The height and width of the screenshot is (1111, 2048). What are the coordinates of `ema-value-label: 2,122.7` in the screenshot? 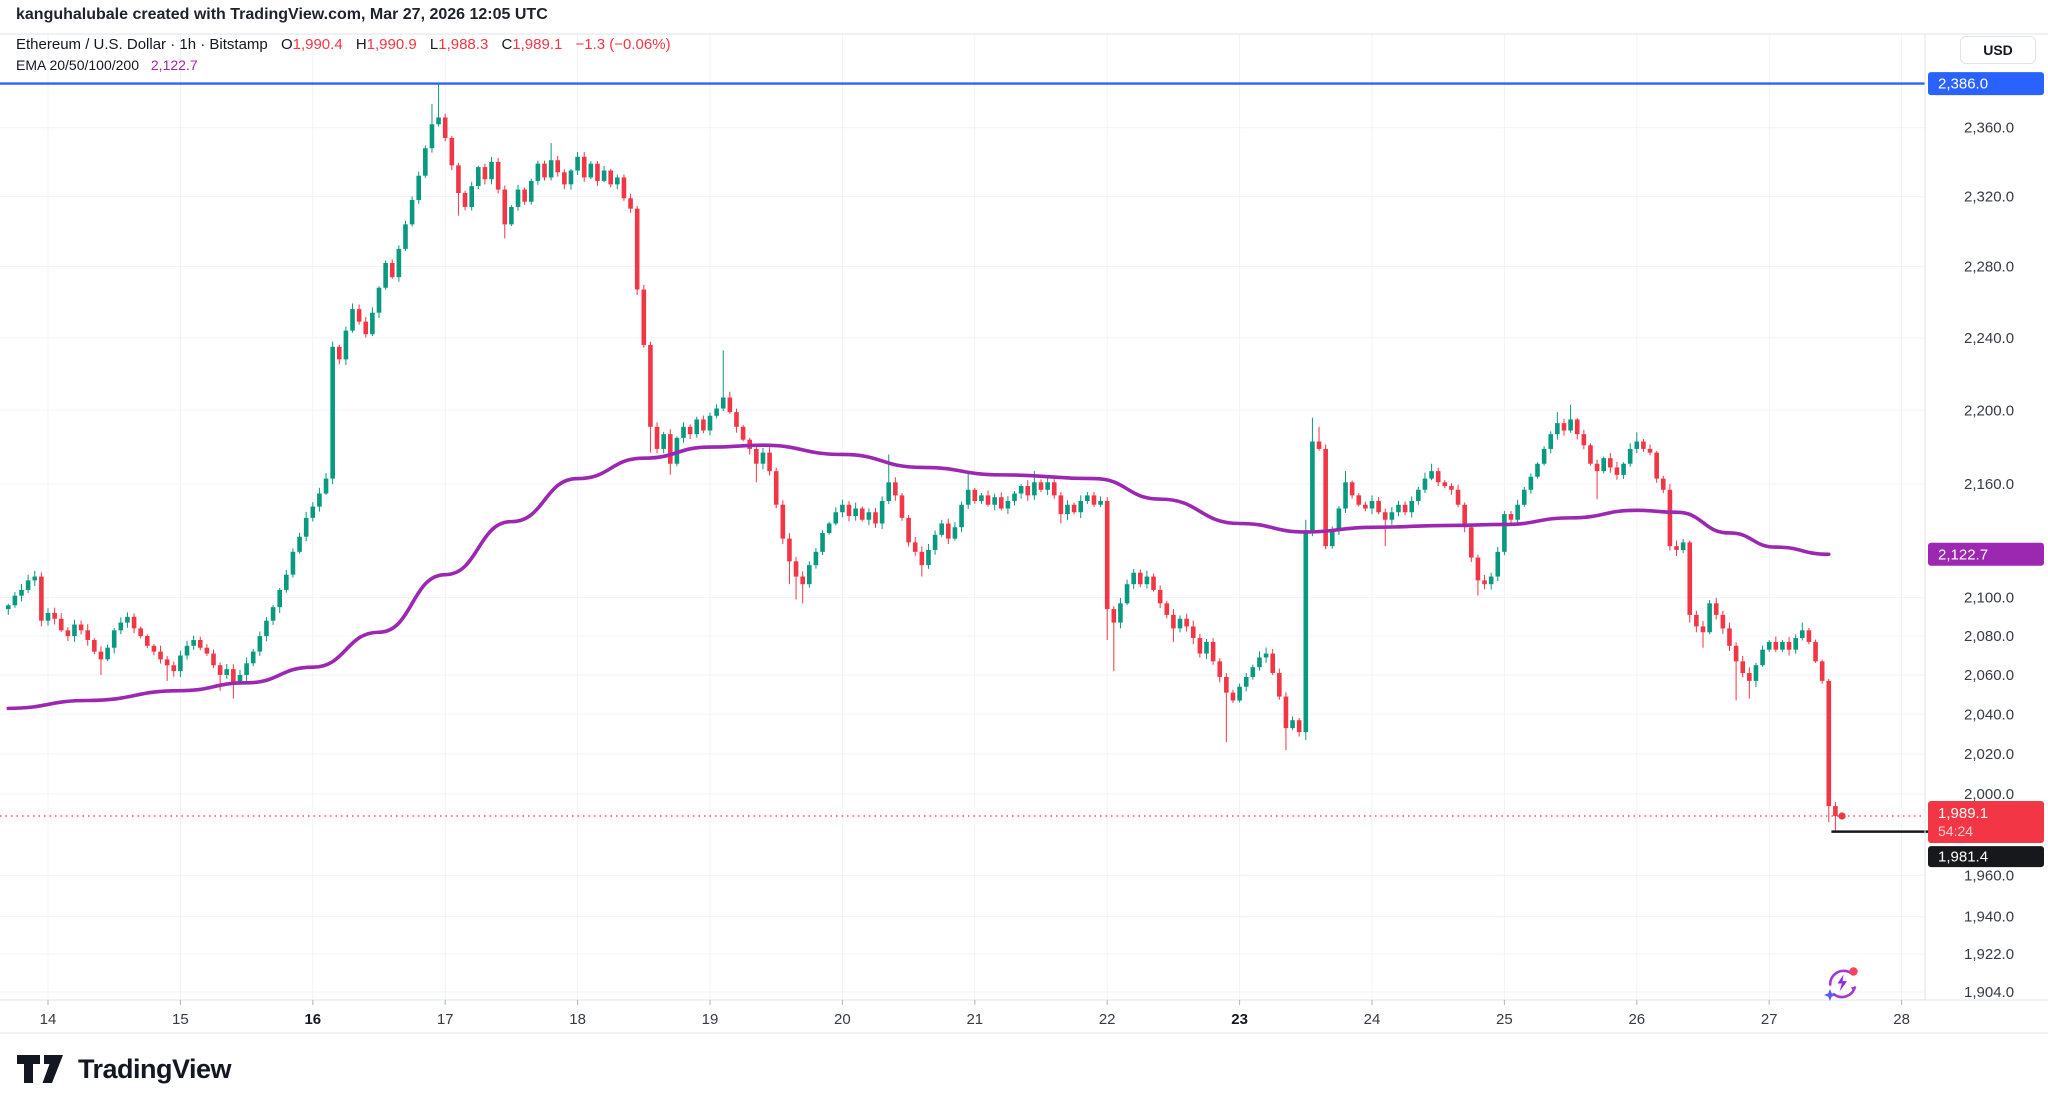 It's located at (1986, 554).